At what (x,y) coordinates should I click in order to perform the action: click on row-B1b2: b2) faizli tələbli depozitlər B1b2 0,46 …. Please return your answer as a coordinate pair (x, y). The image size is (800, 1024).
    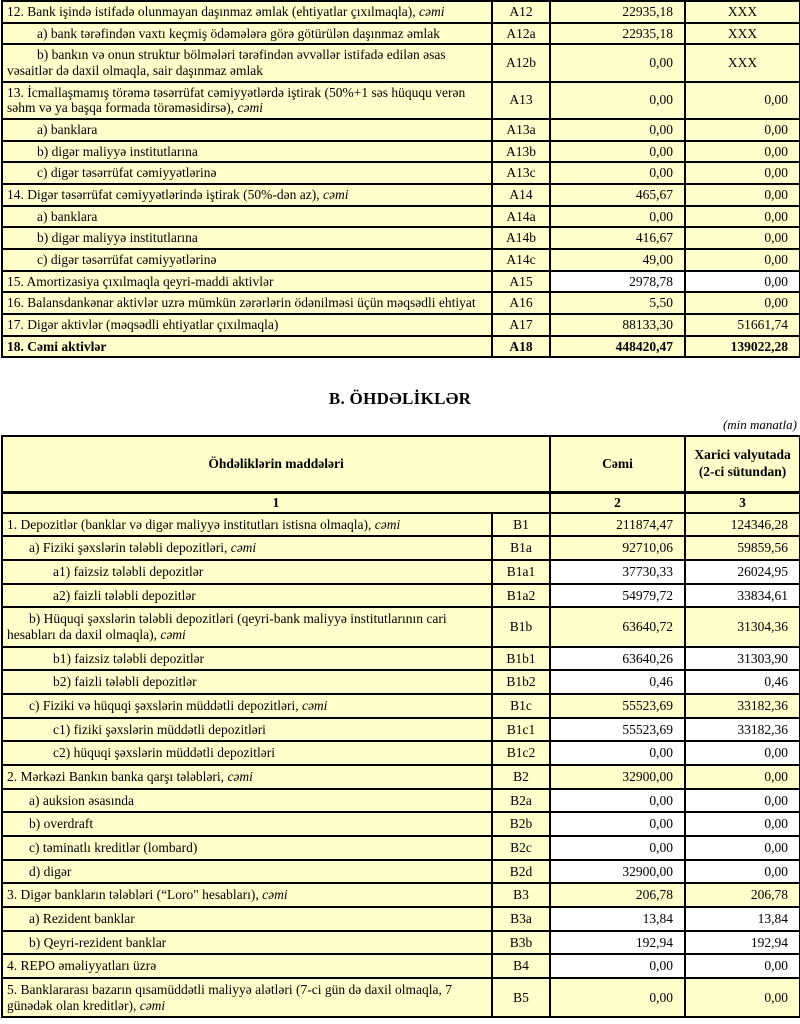
    Looking at the image, I should click on (400, 682).